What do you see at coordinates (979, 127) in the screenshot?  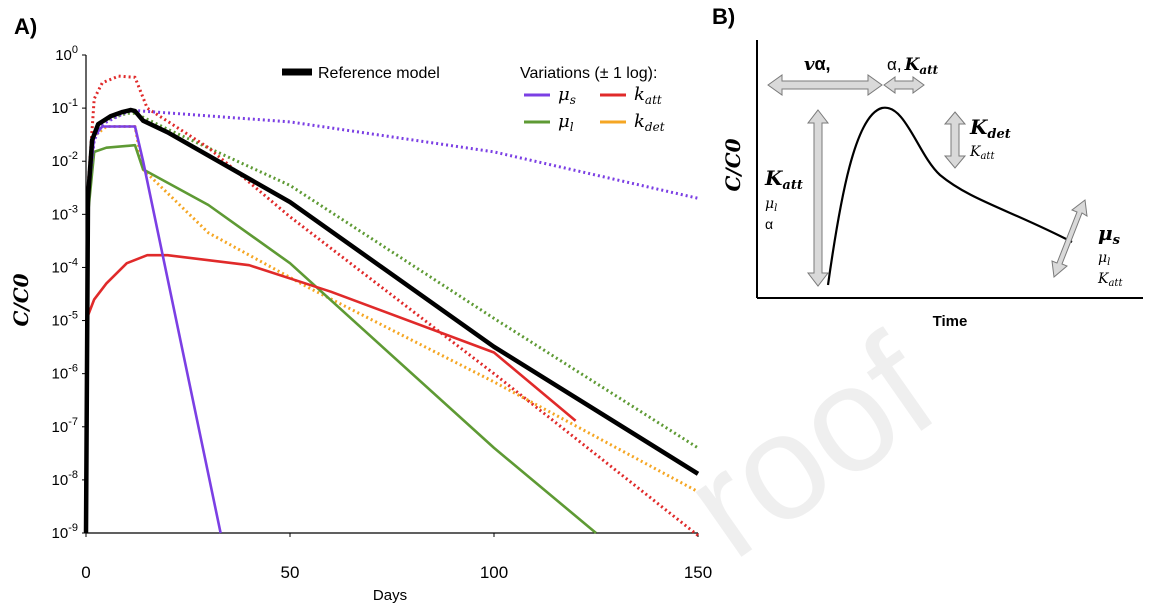 I see `label-kdet-big-k: K` at bounding box center [979, 127].